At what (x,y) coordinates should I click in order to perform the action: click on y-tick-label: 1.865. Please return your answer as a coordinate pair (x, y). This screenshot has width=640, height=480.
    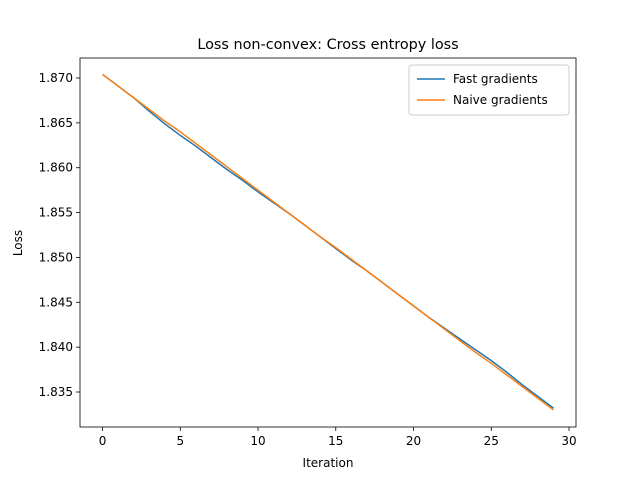
    Looking at the image, I should click on (56, 123).